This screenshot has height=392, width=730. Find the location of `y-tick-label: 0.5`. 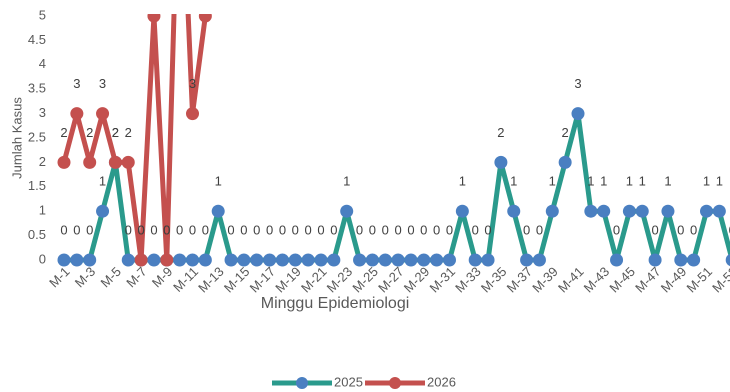

y-tick-label: 0.5 is located at coordinates (37, 234).